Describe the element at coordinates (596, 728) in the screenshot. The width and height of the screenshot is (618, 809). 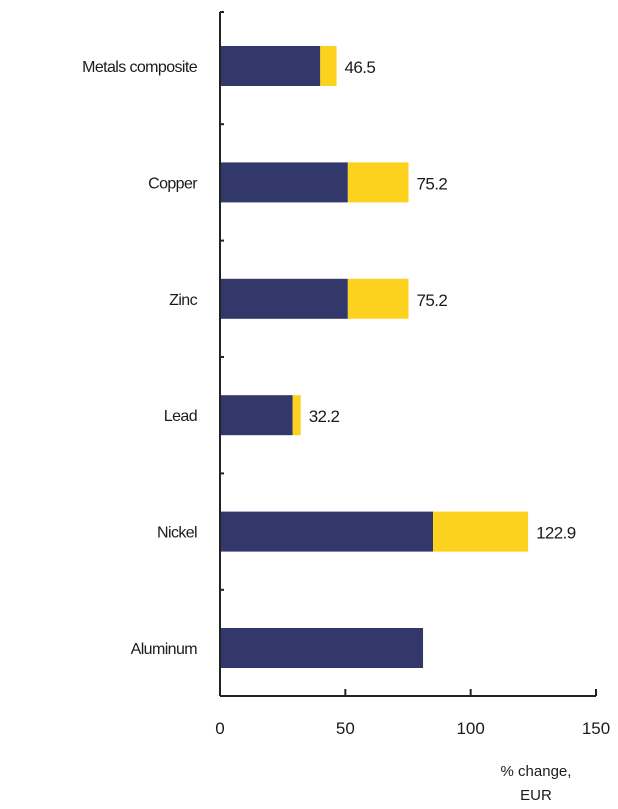
I see `x-tick-label: 150` at that location.